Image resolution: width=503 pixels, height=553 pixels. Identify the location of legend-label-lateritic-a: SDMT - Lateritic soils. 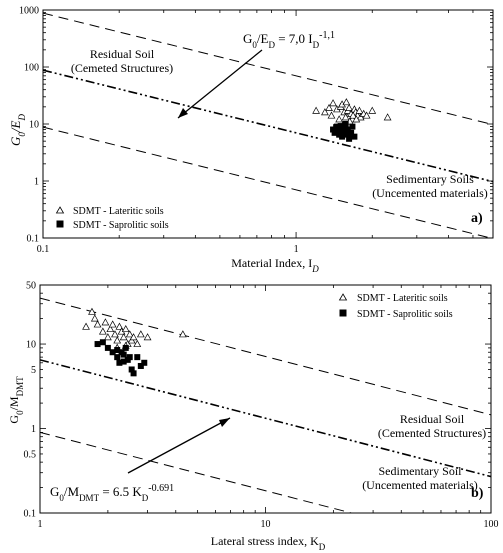
(118, 211).